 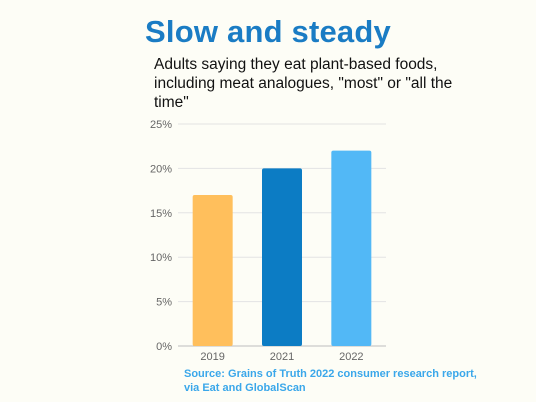 What do you see at coordinates (164, 347) in the screenshot?
I see `y-tick-label: 0%` at bounding box center [164, 347].